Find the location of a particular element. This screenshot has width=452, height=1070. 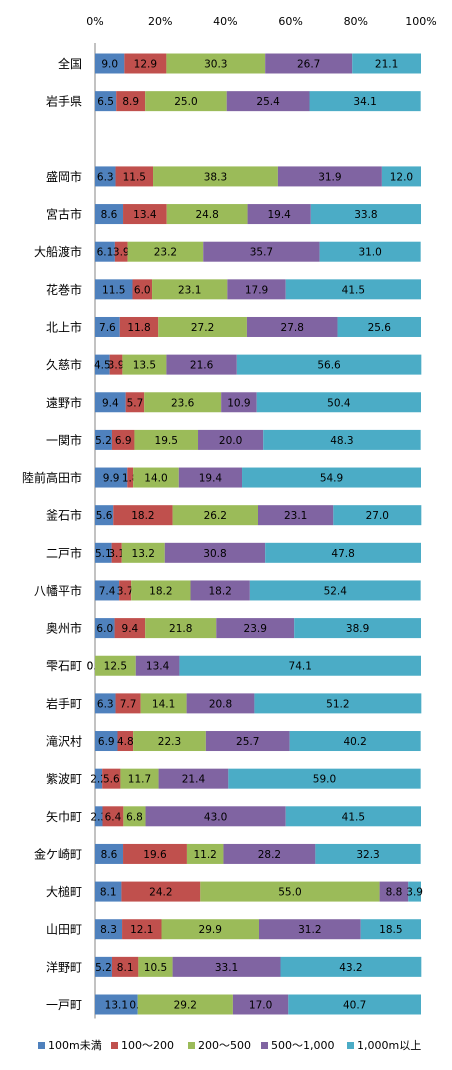

category-label: 岩手県 is located at coordinates (64, 101).